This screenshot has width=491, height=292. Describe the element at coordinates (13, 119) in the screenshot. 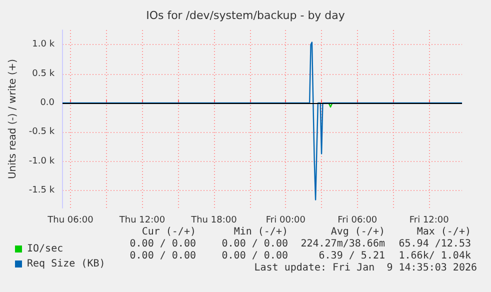

I see `y-axis-title: Units read (-) / write (+)` at that location.